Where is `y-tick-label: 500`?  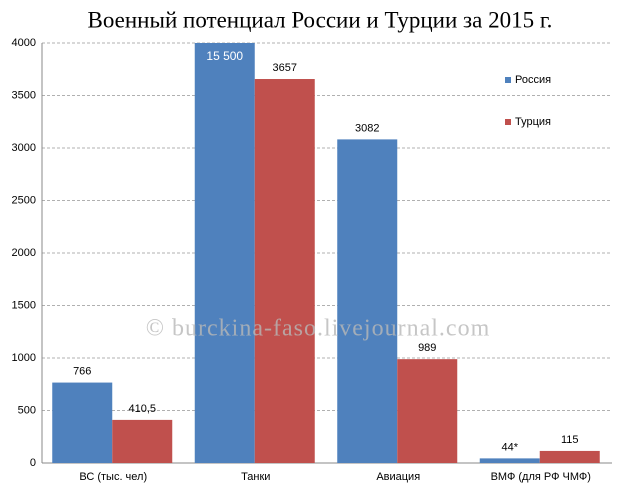
y-tick-label: 500 is located at coordinates (27, 410).